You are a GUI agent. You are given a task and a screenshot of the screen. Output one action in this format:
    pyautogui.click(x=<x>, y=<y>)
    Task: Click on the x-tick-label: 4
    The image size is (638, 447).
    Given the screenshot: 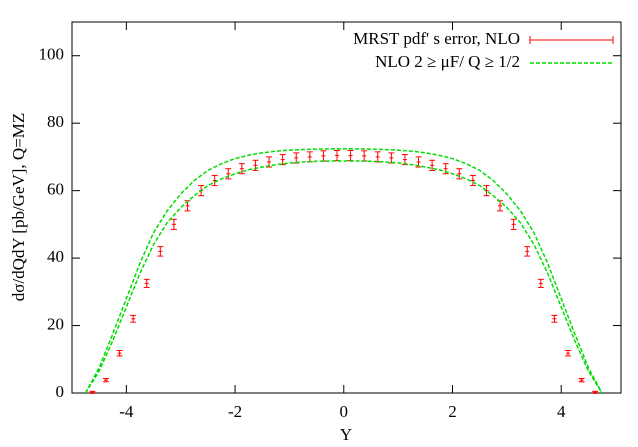 What is the action you would take?
    pyautogui.click(x=561, y=411)
    